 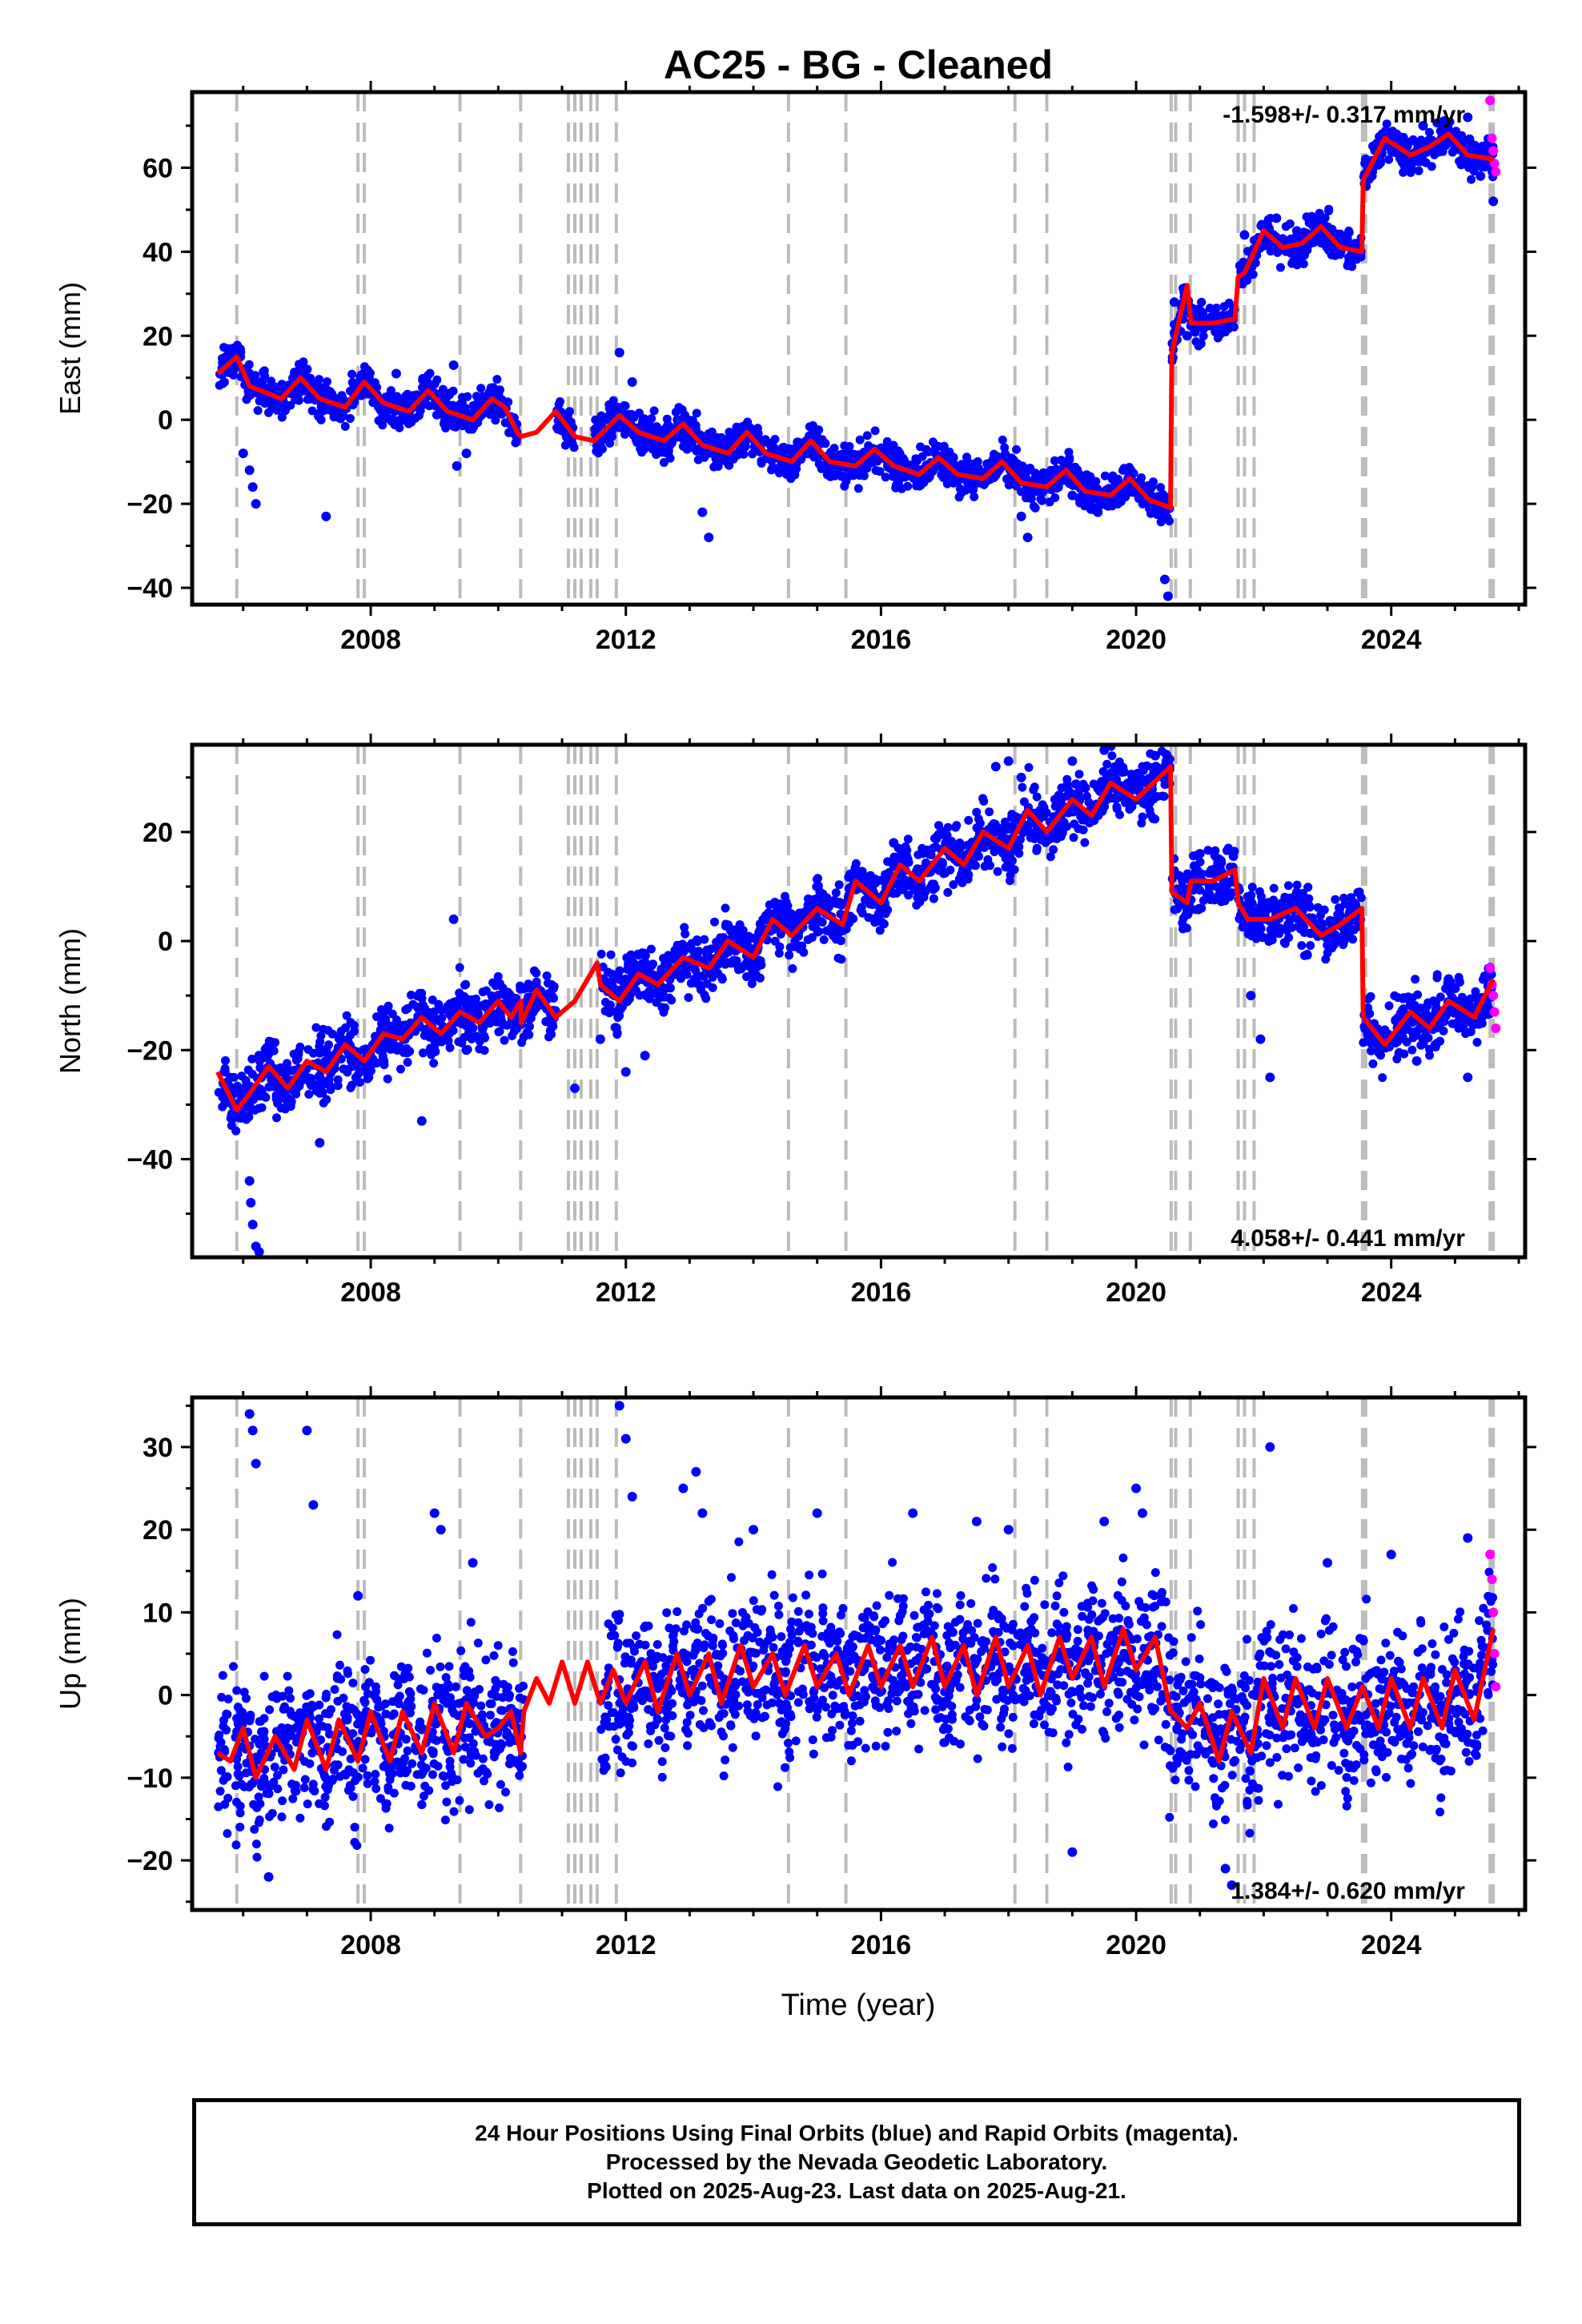 I want to click on rapid-orbit-point, so click(x=1492, y=138).